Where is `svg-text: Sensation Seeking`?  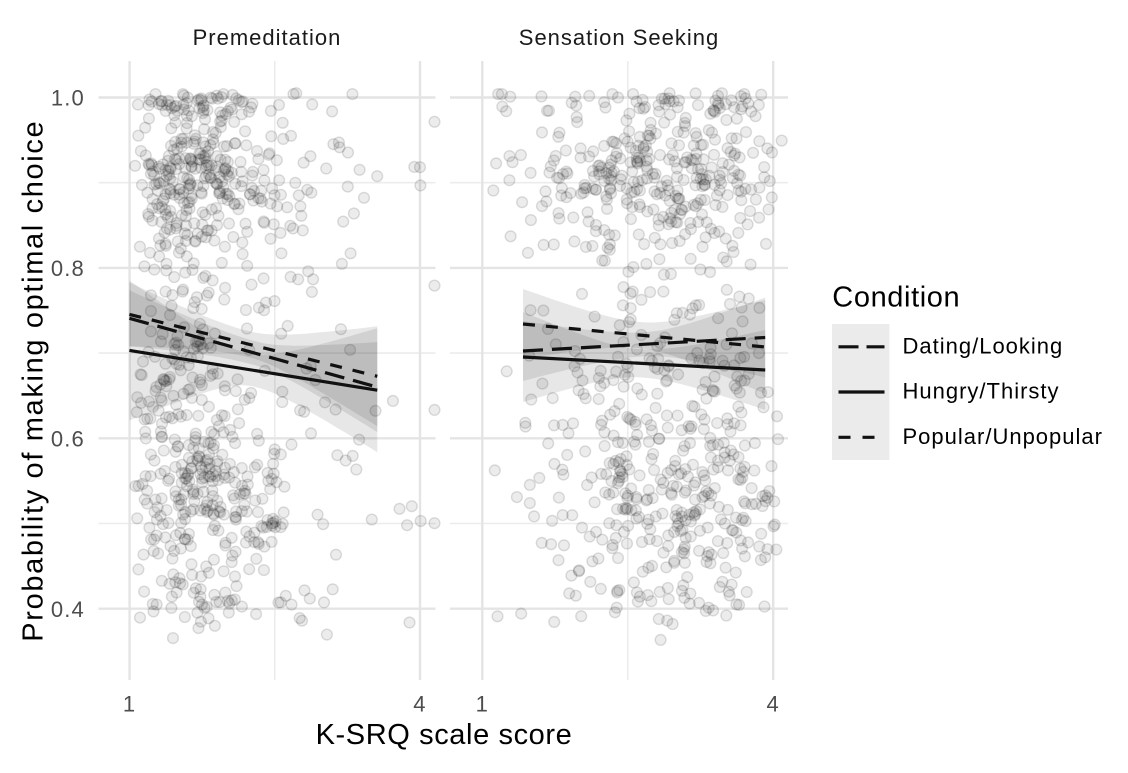 svg-text: Sensation Seeking is located at coordinates (619, 37).